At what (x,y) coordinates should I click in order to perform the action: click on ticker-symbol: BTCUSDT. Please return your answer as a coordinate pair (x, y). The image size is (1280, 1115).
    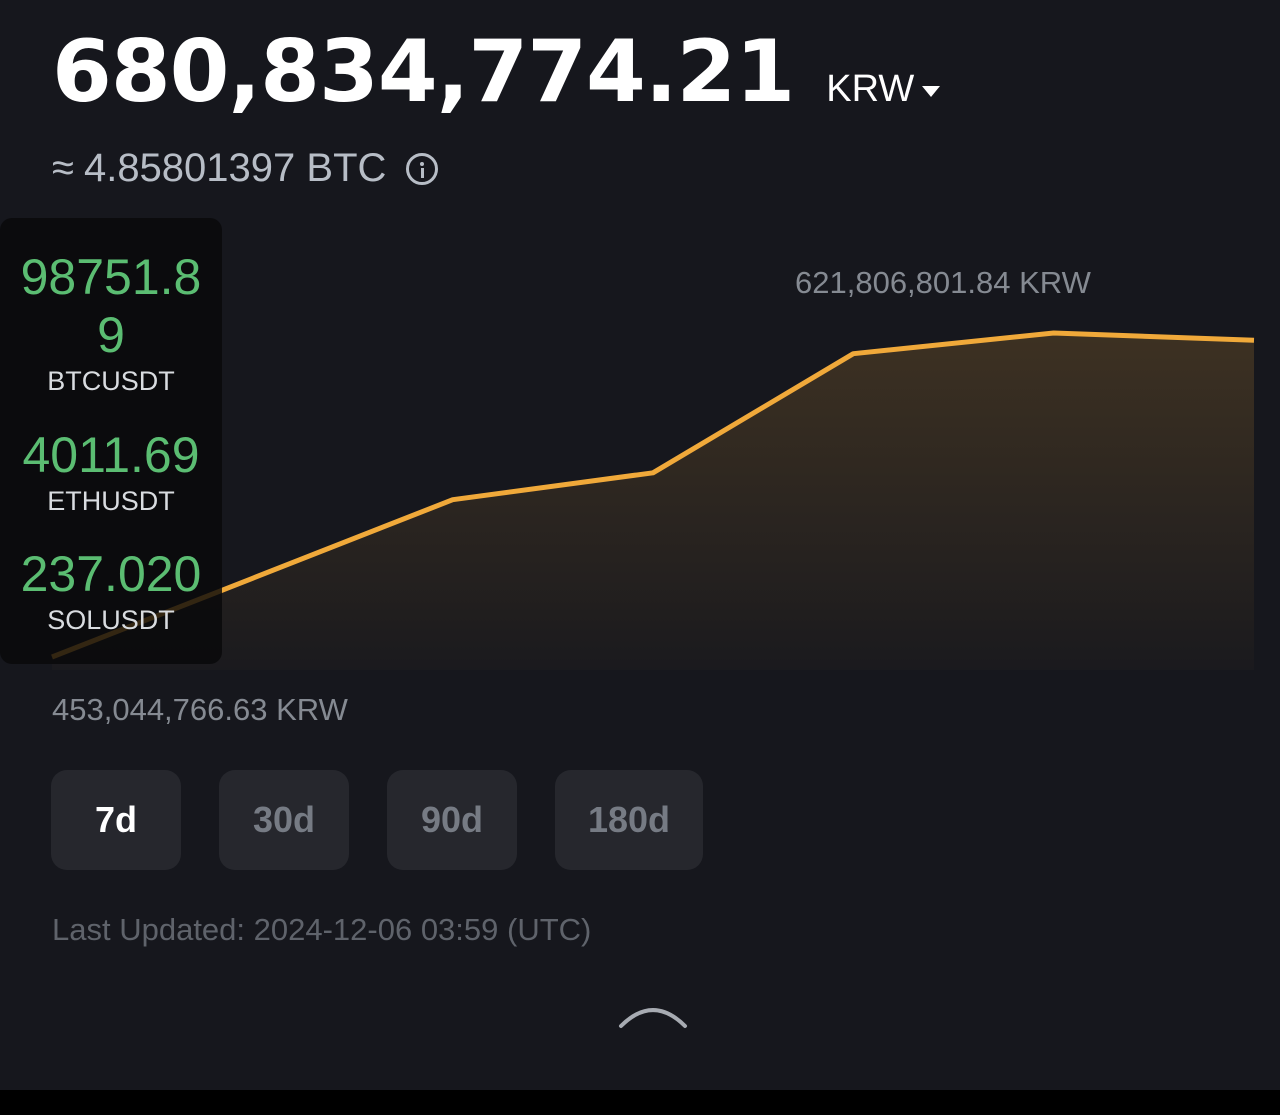
    Looking at the image, I should click on (111, 381).